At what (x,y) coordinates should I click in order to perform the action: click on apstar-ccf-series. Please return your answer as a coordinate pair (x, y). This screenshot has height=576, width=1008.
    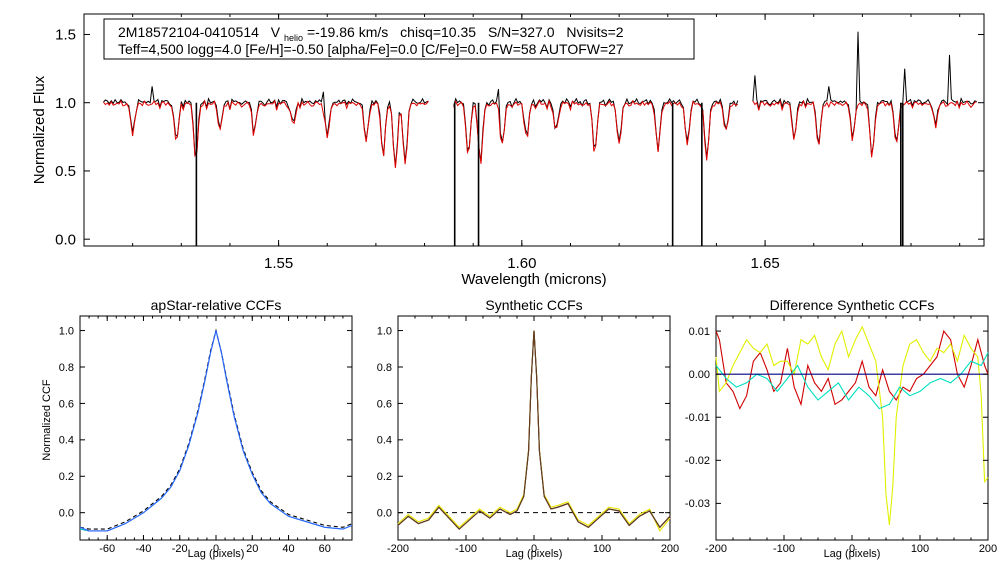
    Looking at the image, I should click on (216, 430).